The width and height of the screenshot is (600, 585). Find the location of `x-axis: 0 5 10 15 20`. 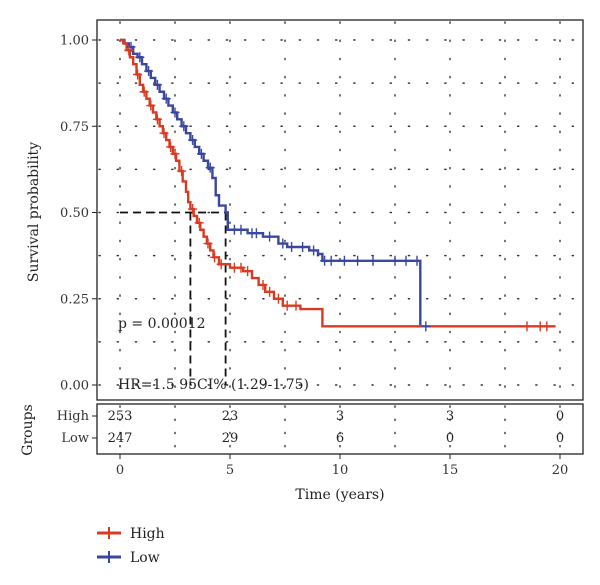

x-axis: 0 5 10 15 20 is located at coordinates (342, 466).